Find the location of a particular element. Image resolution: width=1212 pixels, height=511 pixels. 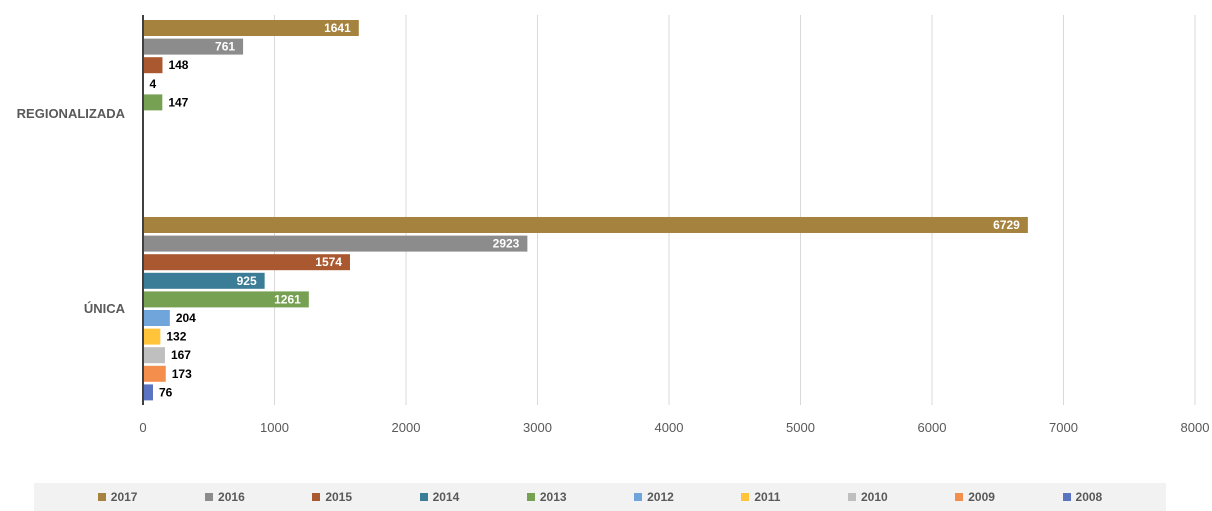

x-tick-label: 0 is located at coordinates (142, 427).